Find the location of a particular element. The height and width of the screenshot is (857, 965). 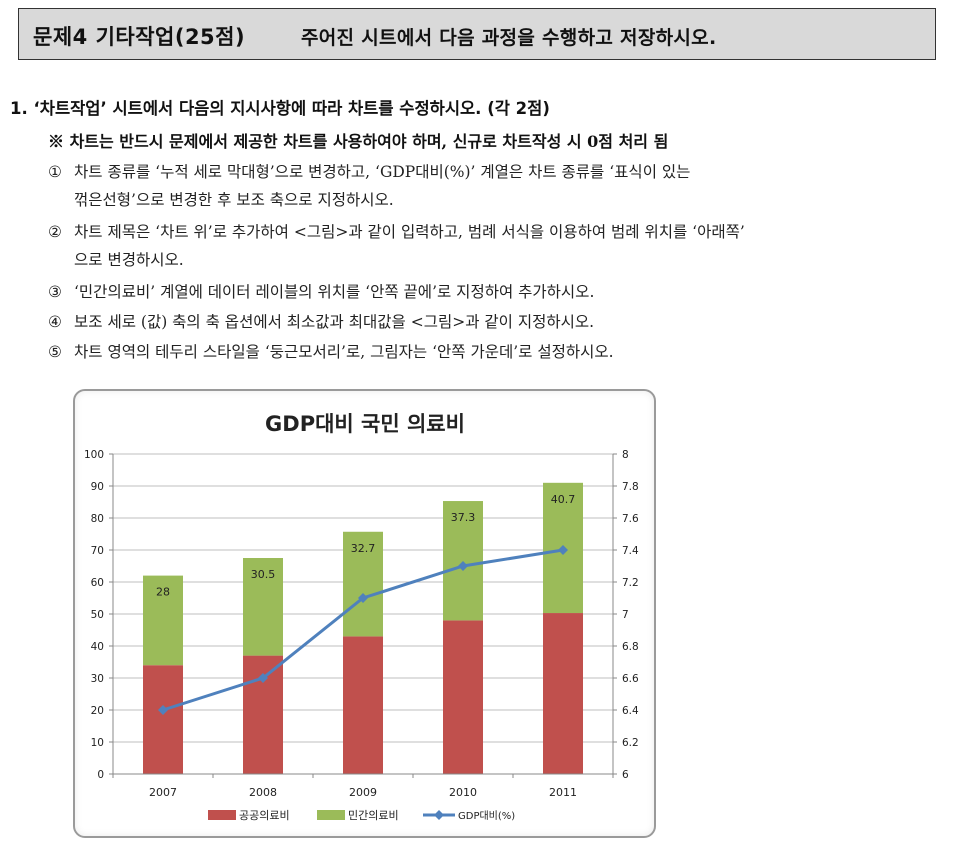

y2-tick-label: 6.6 is located at coordinates (630, 679).